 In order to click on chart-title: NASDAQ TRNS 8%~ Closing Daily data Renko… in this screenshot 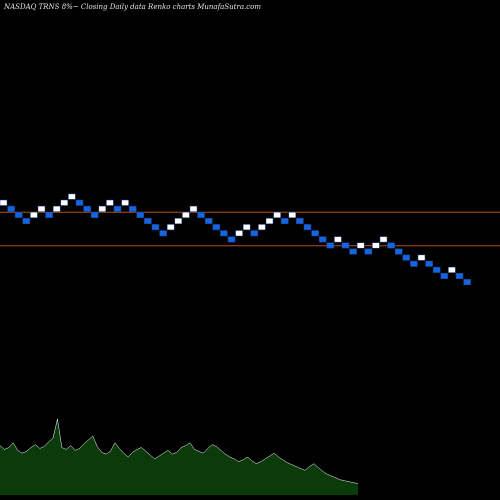, I will do `click(132, 7)`.